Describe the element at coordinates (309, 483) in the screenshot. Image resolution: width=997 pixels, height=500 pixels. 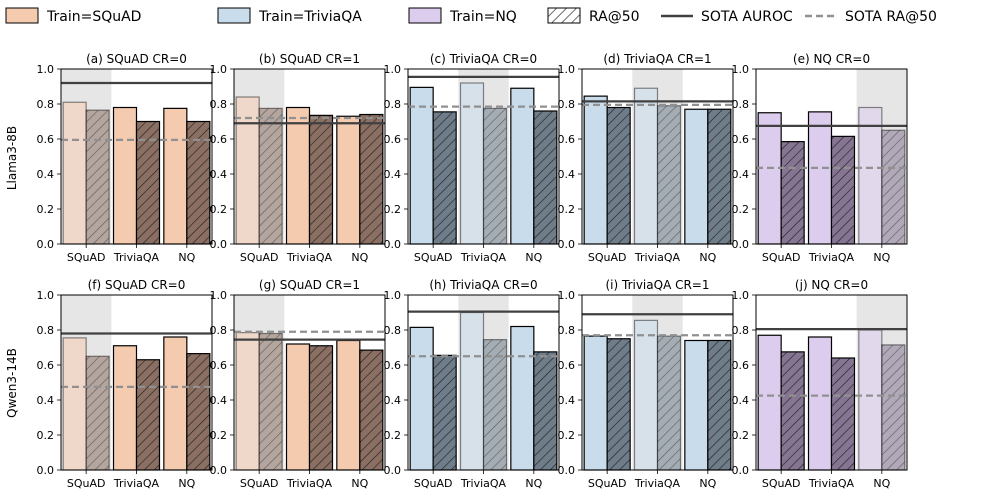
I see `panel-g-xtick-label-triviaqa: TriviaQA` at that location.